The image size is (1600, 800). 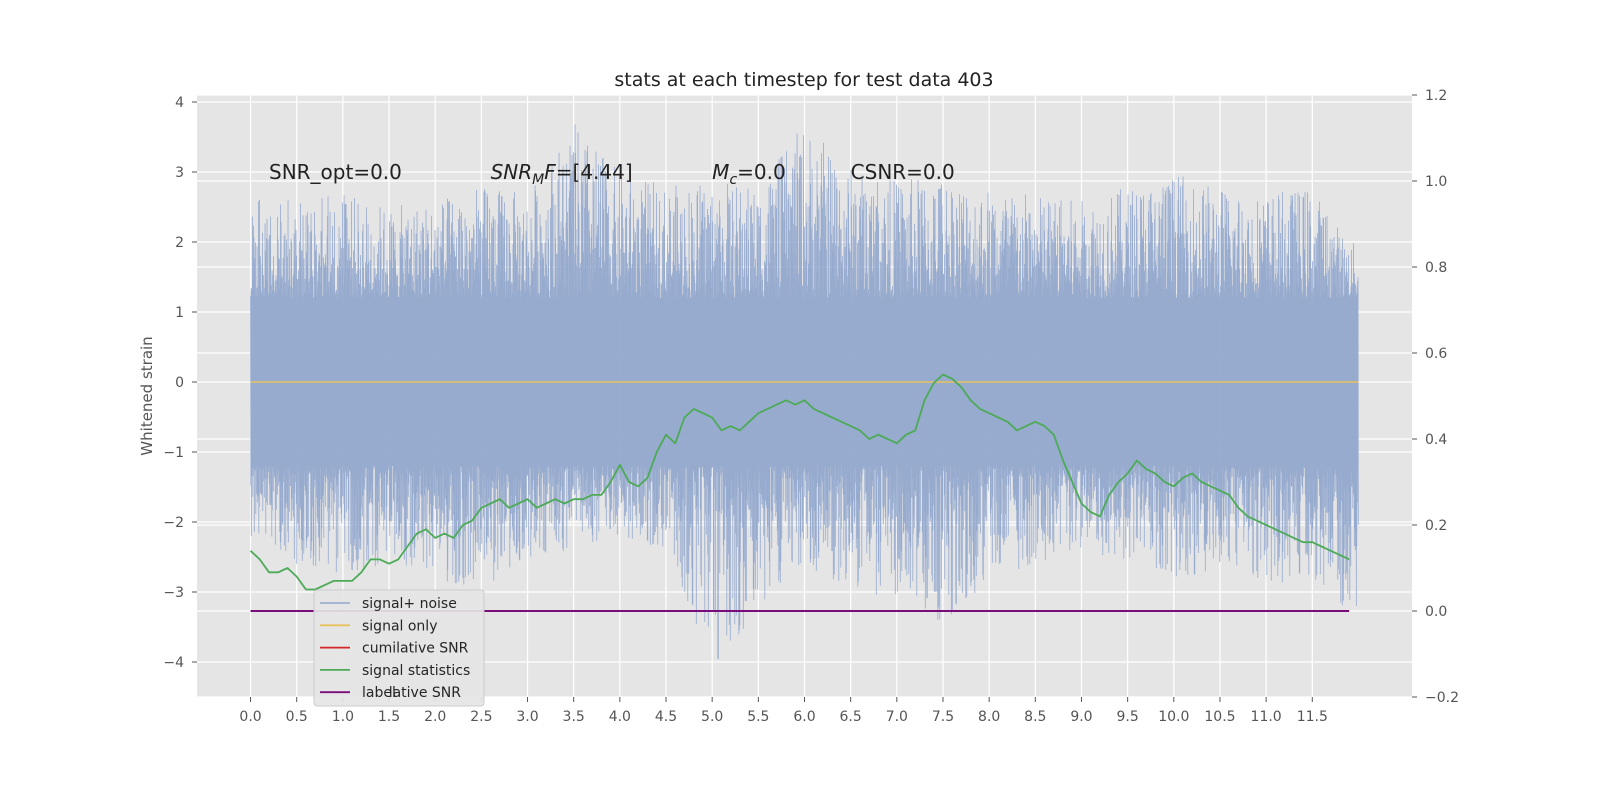 I want to click on annotation-part: =[4.44], so click(x=594, y=172).